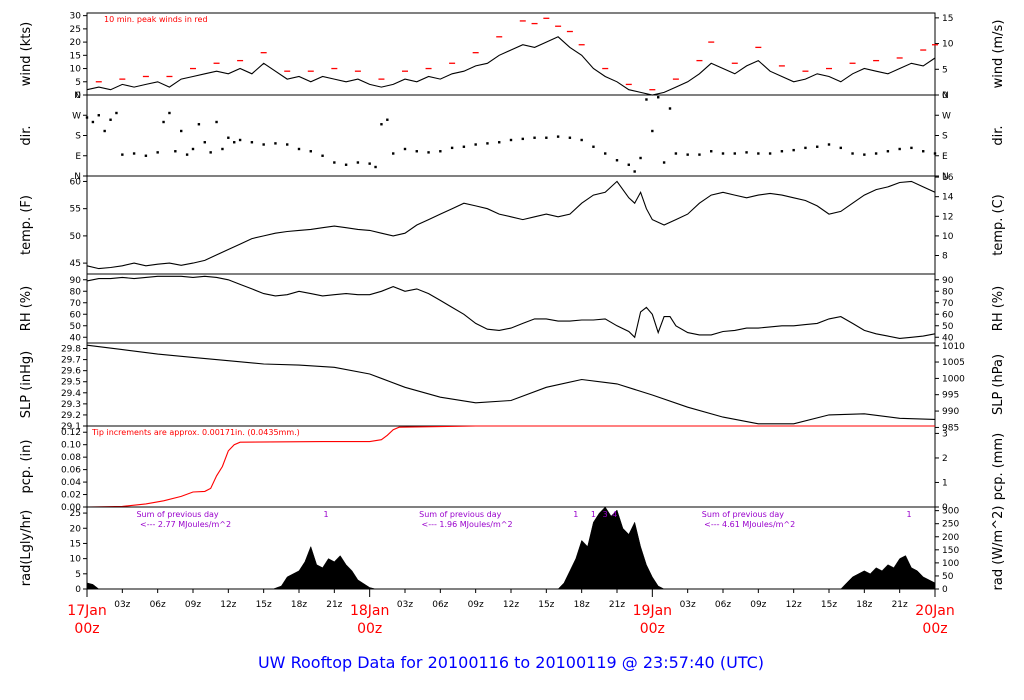 This screenshot has width=1024, height=700. What do you see at coordinates (76, 338) in the screenshot?
I see `rh-left-tick-label: 40` at bounding box center [76, 338].